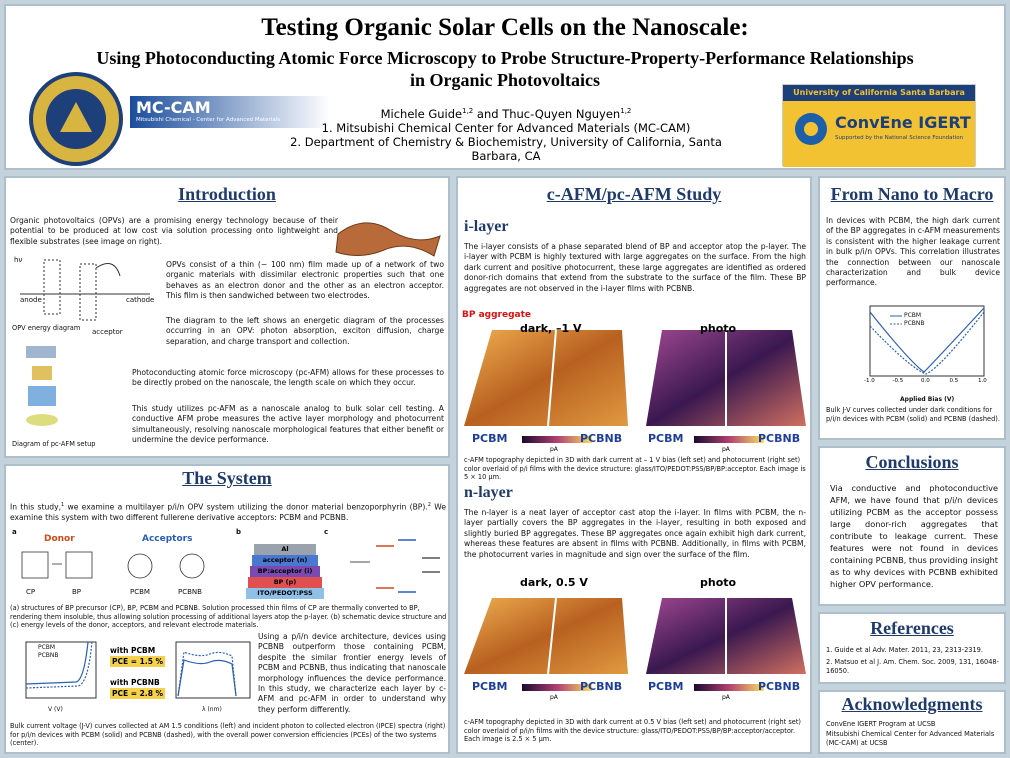 The width and height of the screenshot is (1010, 758). What do you see at coordinates (726, 697) in the screenshot?
I see `unit-label: pA` at bounding box center [726, 697].